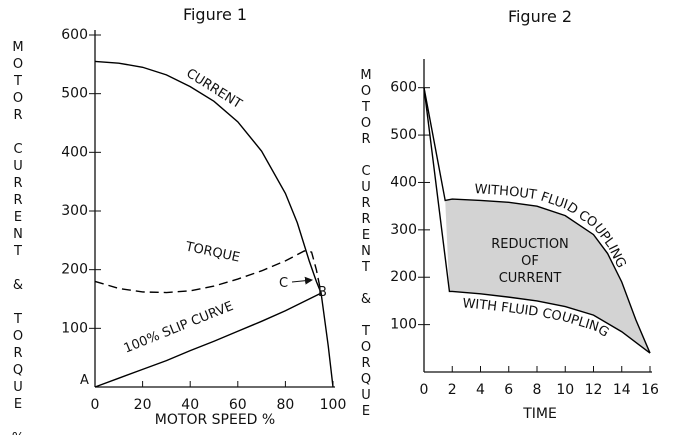 The width and height of the screenshot is (689, 435). Describe the element at coordinates (540, 16) in the screenshot. I see `chart-title: Figure 2` at that location.